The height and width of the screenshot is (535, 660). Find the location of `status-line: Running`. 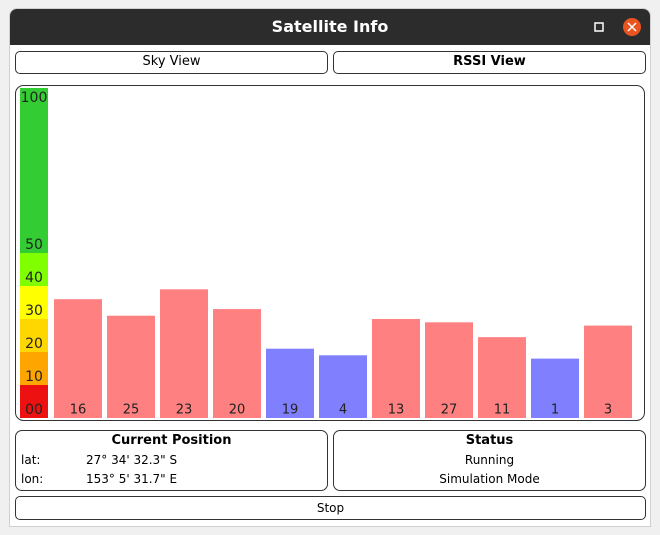

status-line: Running is located at coordinates (489, 460).